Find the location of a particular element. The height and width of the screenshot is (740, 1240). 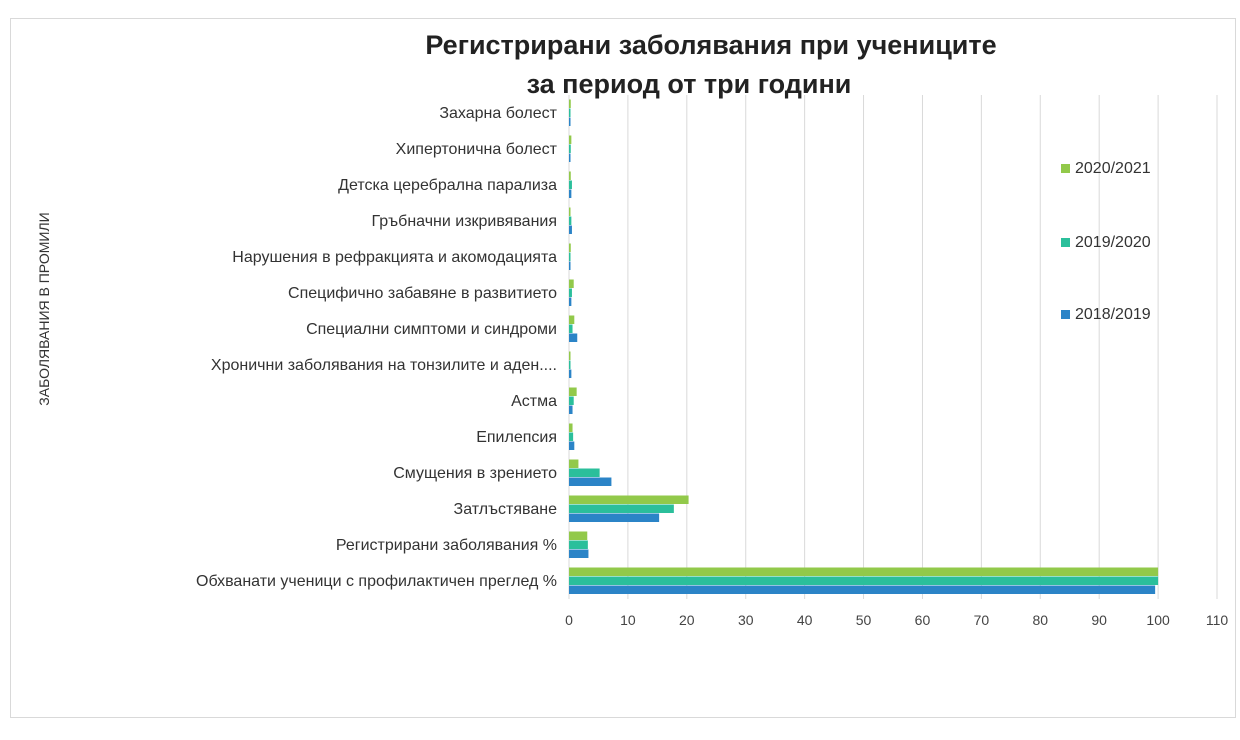

category-label: Детска церебрална парализа is located at coordinates (447, 185).